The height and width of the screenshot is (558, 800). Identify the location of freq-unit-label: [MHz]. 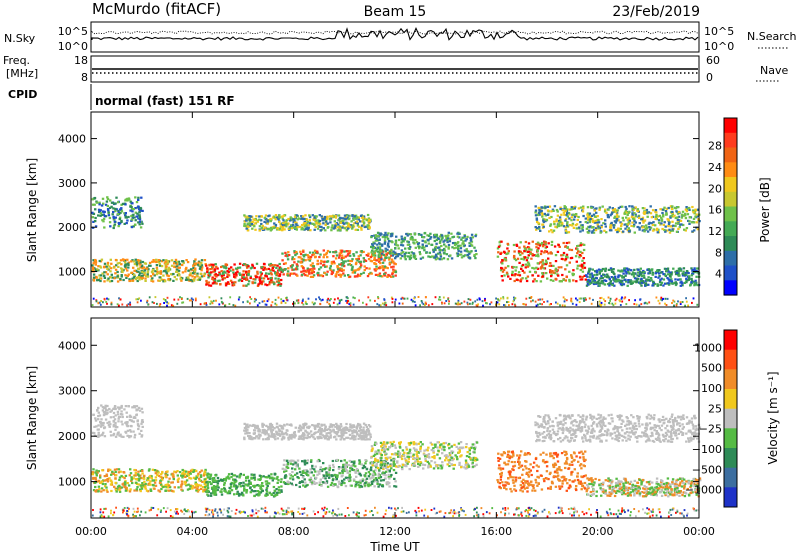
(22, 73).